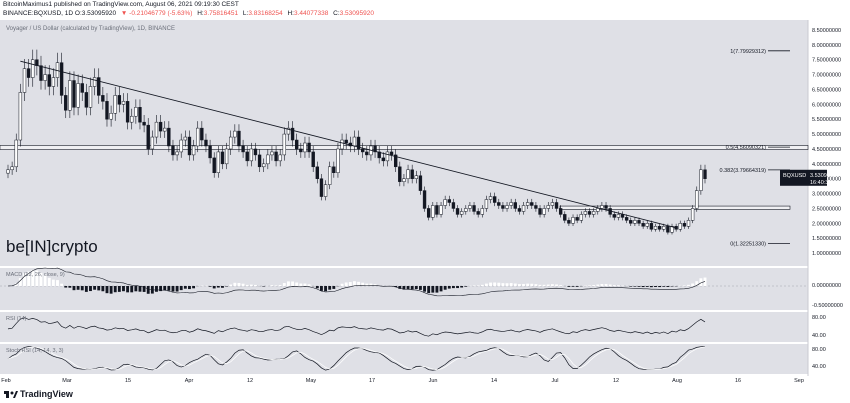  What do you see at coordinates (433, 381) in the screenshot?
I see `time-tick-label: Jun` at bounding box center [433, 381].